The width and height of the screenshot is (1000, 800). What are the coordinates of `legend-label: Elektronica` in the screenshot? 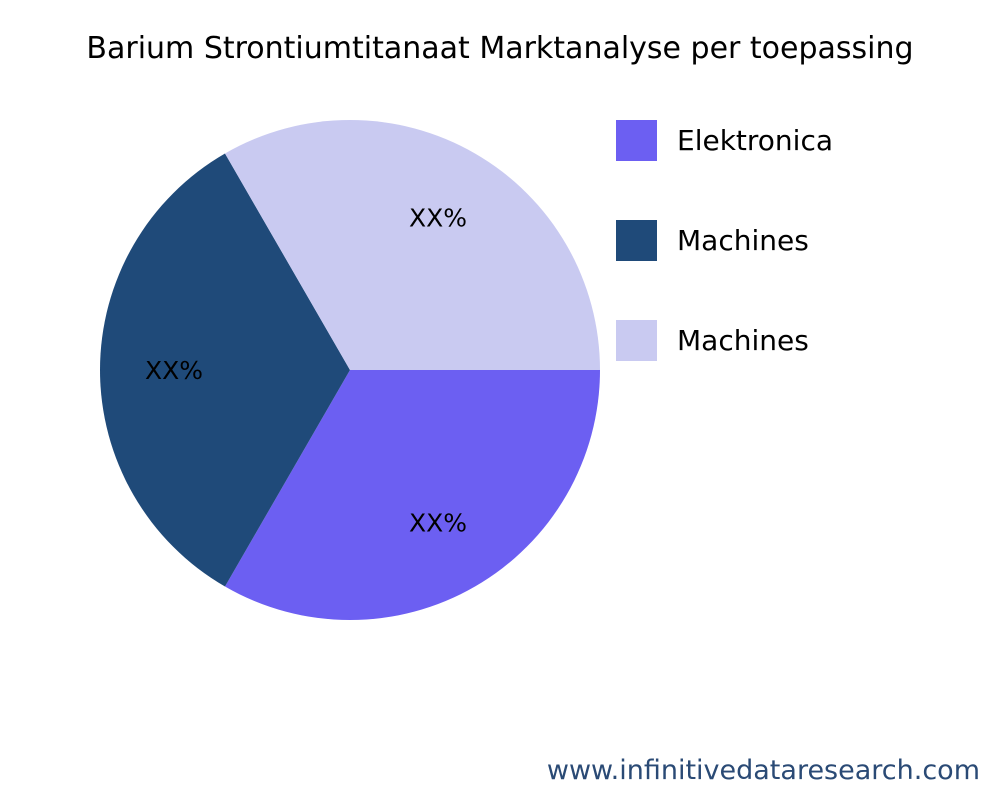 It's located at (755, 140).